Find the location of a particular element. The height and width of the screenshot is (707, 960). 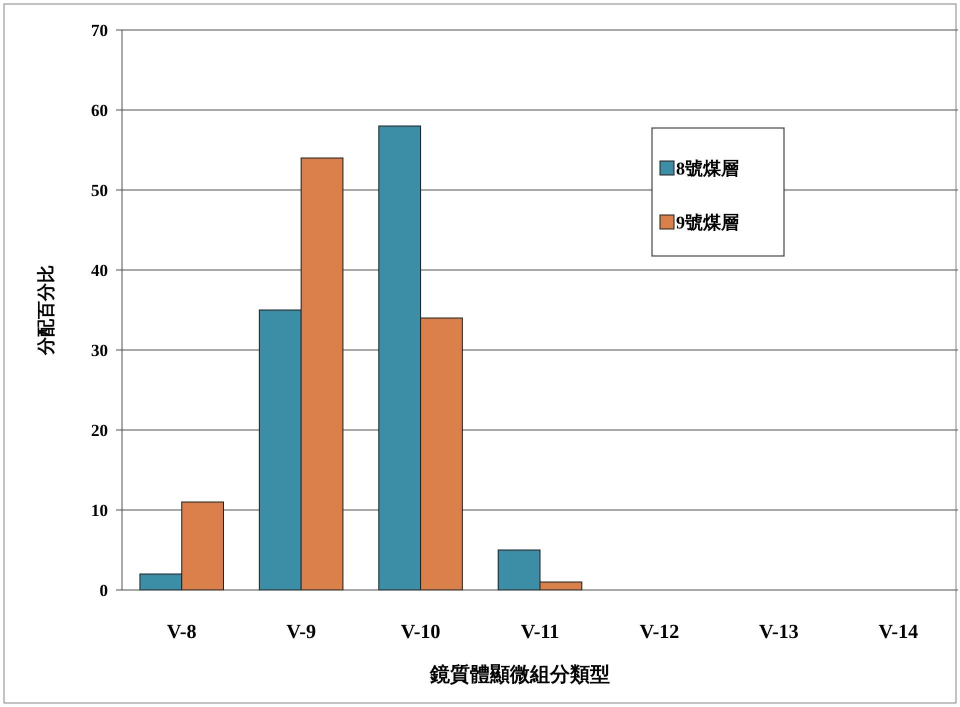

x-tick-label: V-9 is located at coordinates (301, 632).